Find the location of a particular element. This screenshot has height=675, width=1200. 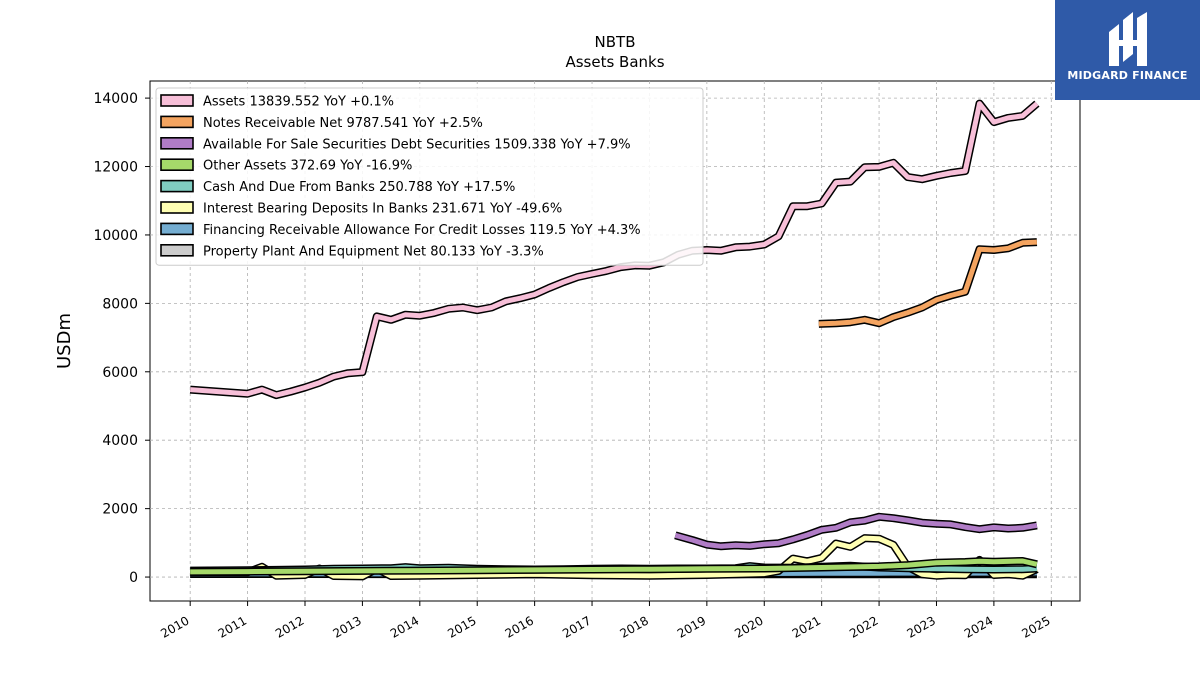

chart-title: NBTB is located at coordinates (615, 42).